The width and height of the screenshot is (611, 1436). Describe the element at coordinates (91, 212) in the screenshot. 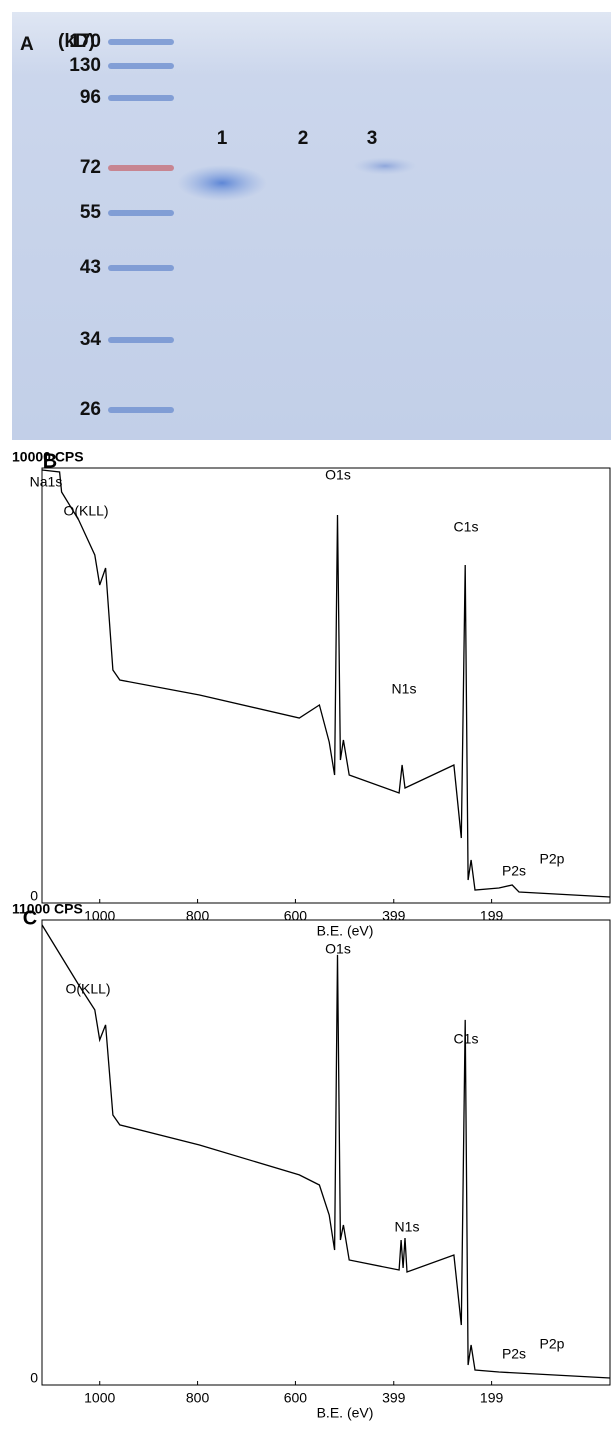

I see `marker-label: 55` at that location.